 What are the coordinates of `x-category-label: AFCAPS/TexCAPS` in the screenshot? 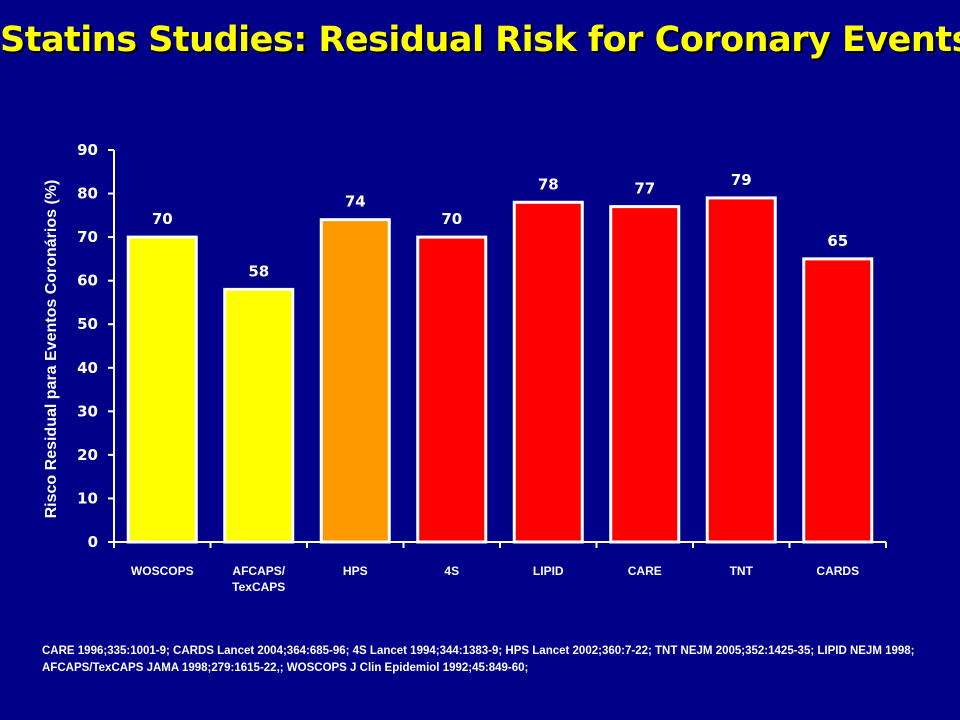 It's located at (259, 579).